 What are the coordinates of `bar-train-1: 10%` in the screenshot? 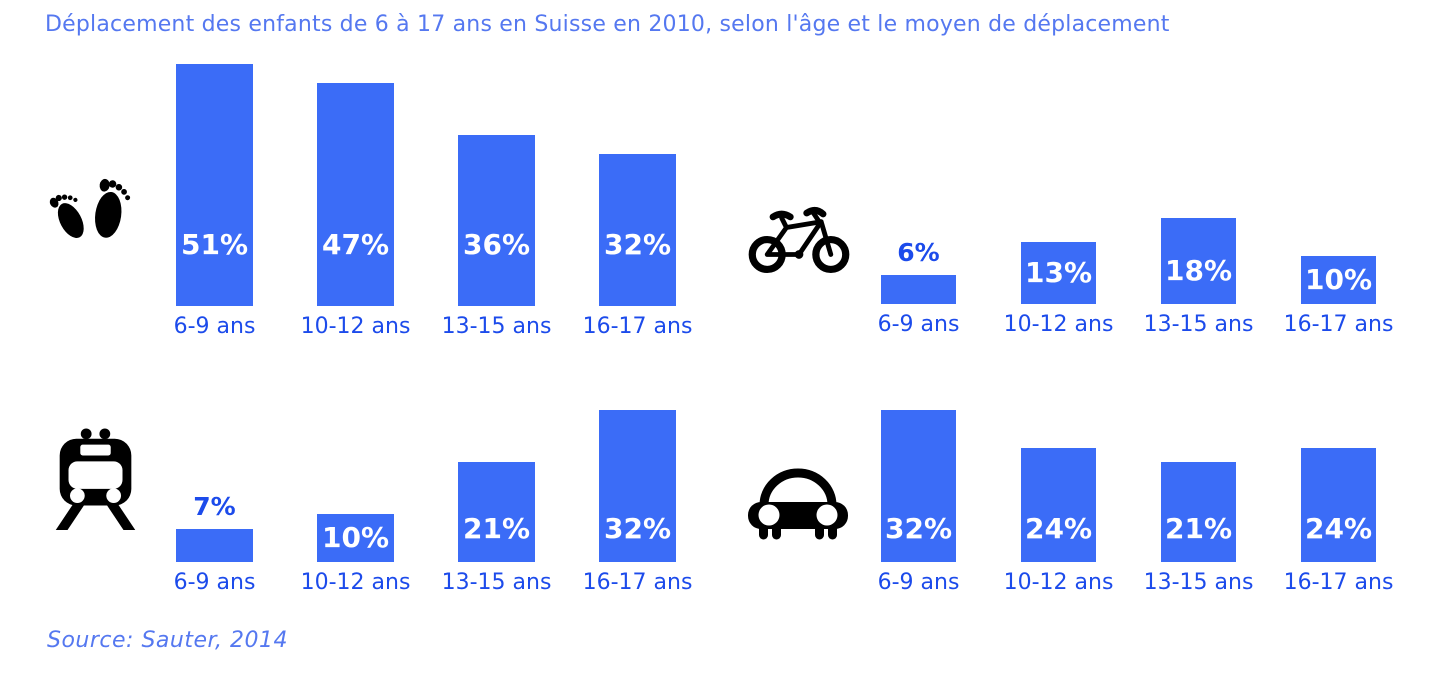 It's located at (355, 538).